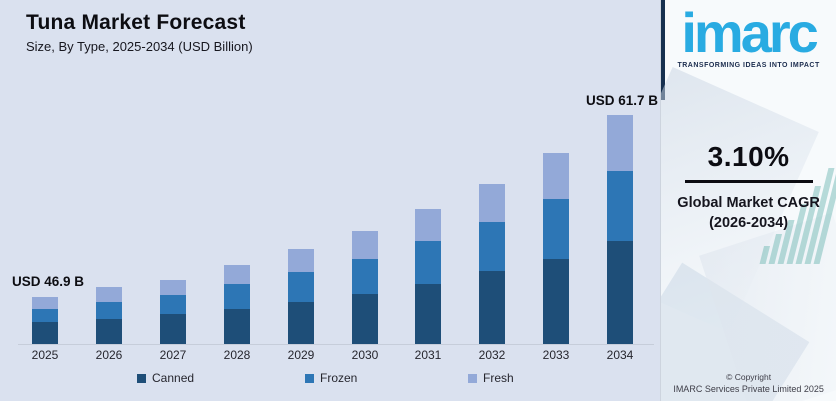  What do you see at coordinates (749, 377) in the screenshot?
I see `copyright-line1: © Copyright` at bounding box center [749, 377].